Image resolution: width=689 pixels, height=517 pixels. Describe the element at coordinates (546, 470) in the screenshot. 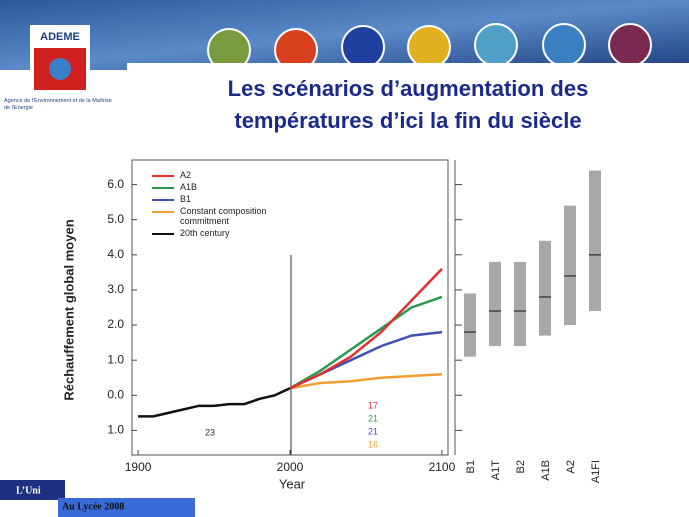

I see `range-label: A1B` at that location.